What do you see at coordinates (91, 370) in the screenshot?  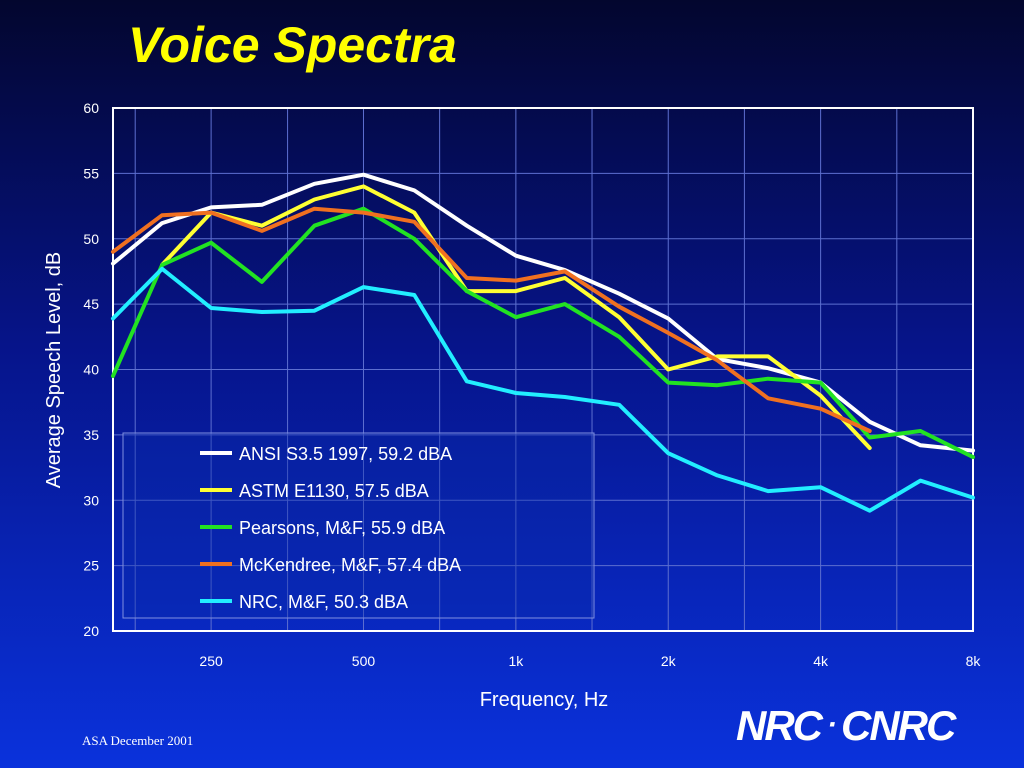 I see `y-tick-label: 40` at bounding box center [91, 370].